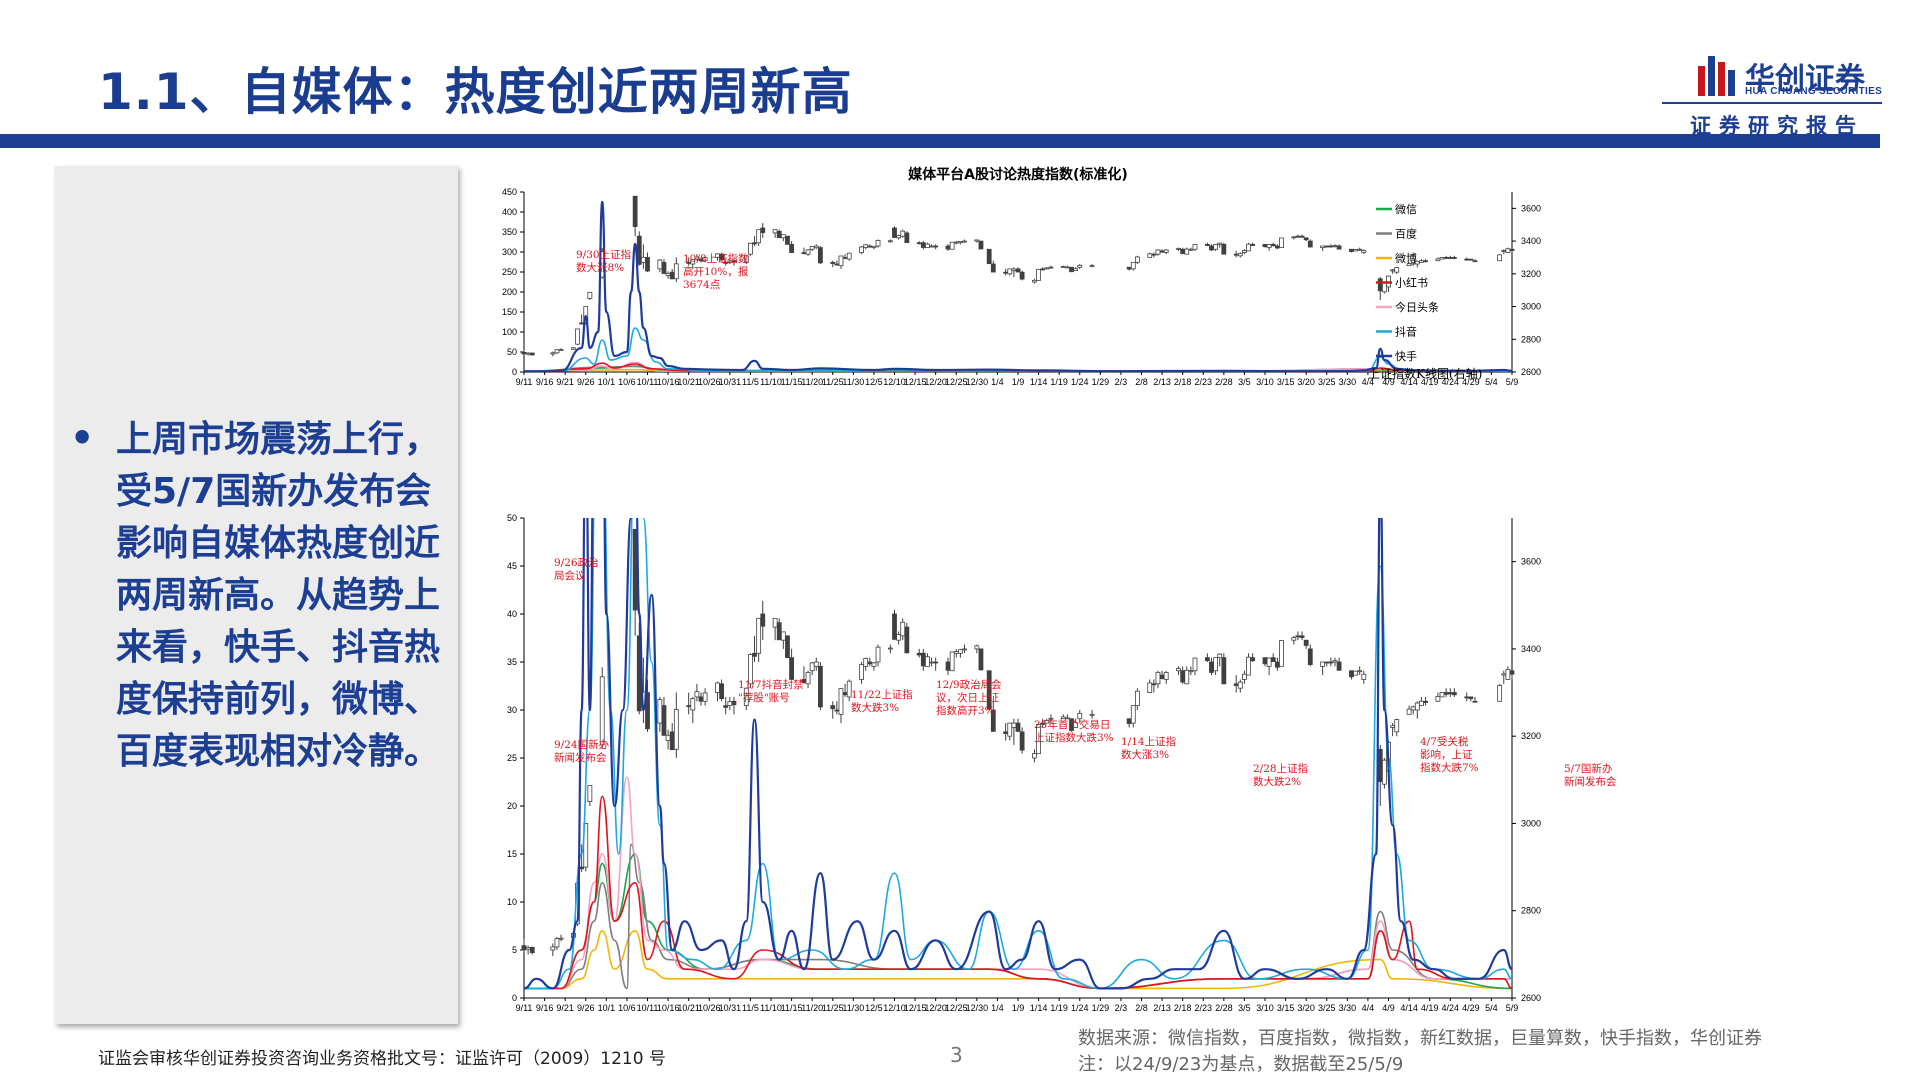  I want to click on page-number: 3, so click(956, 1055).